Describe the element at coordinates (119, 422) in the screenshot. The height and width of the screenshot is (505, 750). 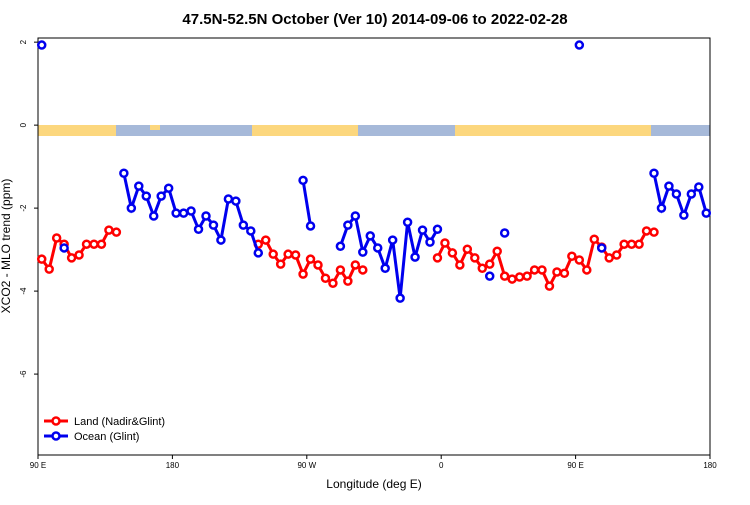
I see `legend-label: Land (Nadir&Glint)` at that location.